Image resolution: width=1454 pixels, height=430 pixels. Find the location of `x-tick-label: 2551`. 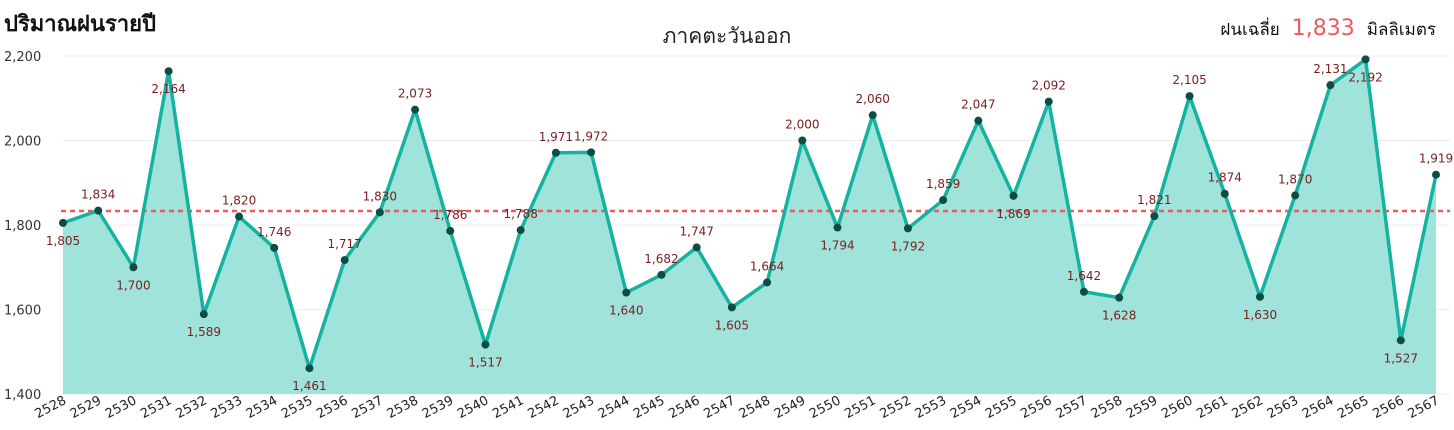

x-tick-label: 2551 is located at coordinates (860, 407).